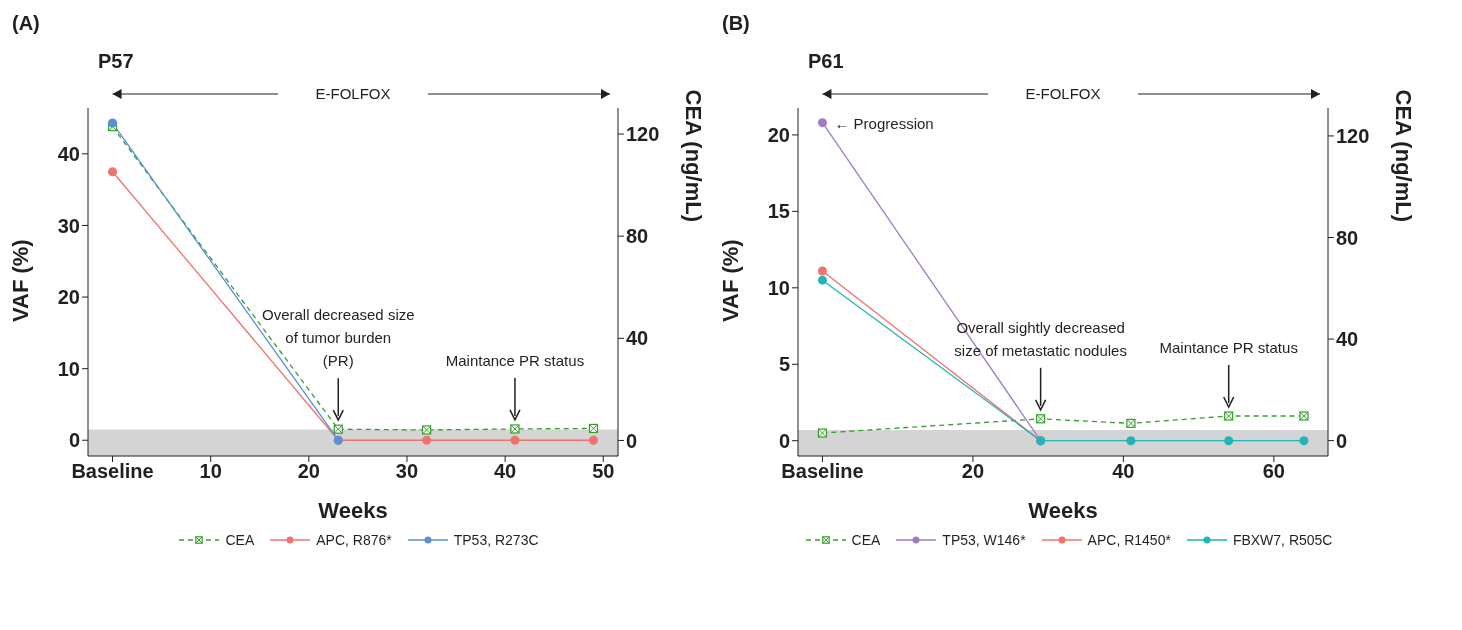 The image size is (1462, 630). Describe the element at coordinates (1273, 471) in the screenshot. I see `x-tick-label: 60` at that location.